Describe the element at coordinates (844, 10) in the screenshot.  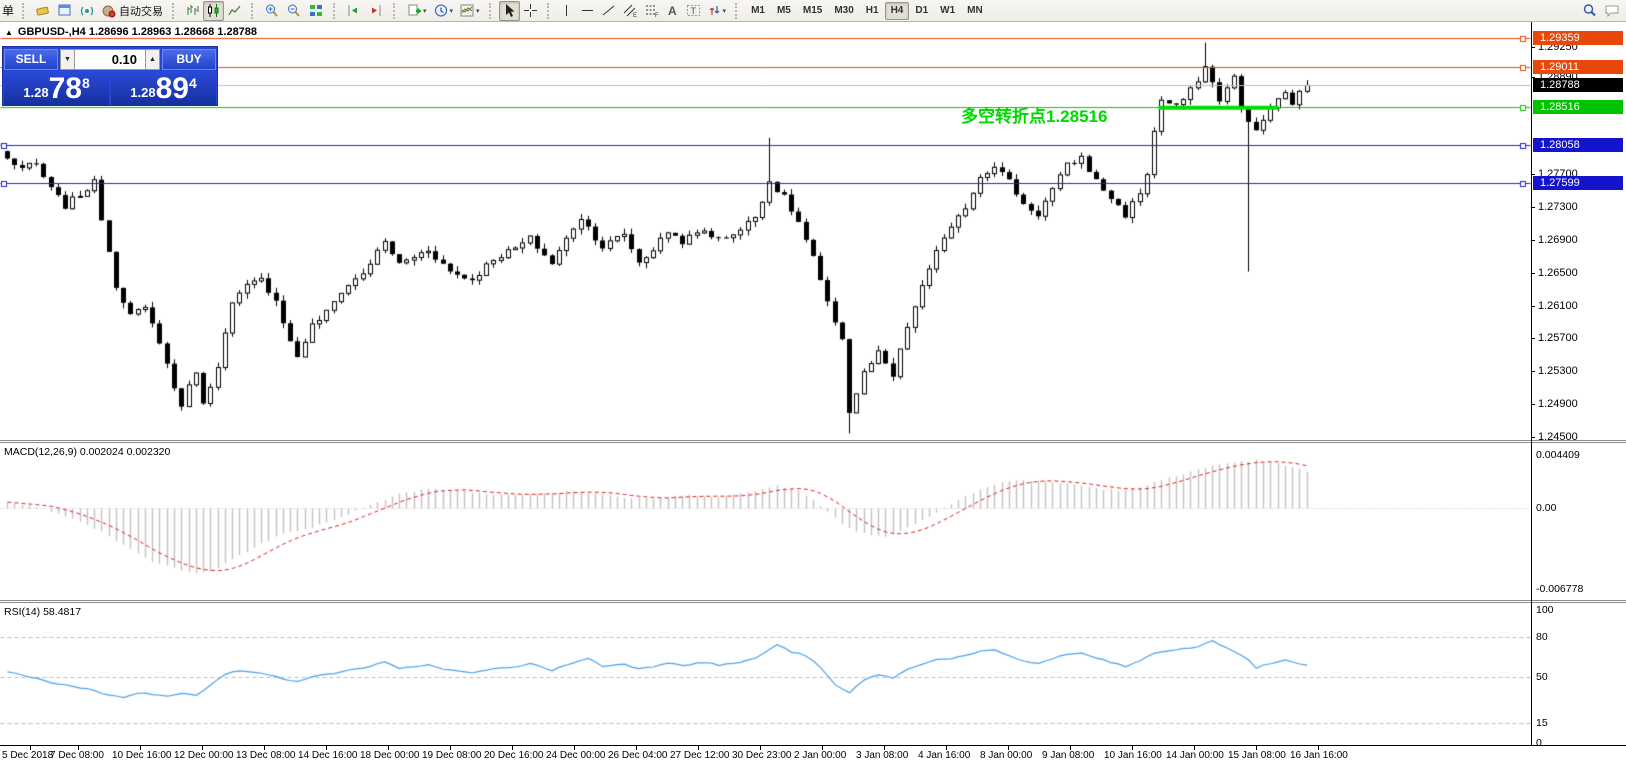
I see `timeframe-m30: M30` at that location.